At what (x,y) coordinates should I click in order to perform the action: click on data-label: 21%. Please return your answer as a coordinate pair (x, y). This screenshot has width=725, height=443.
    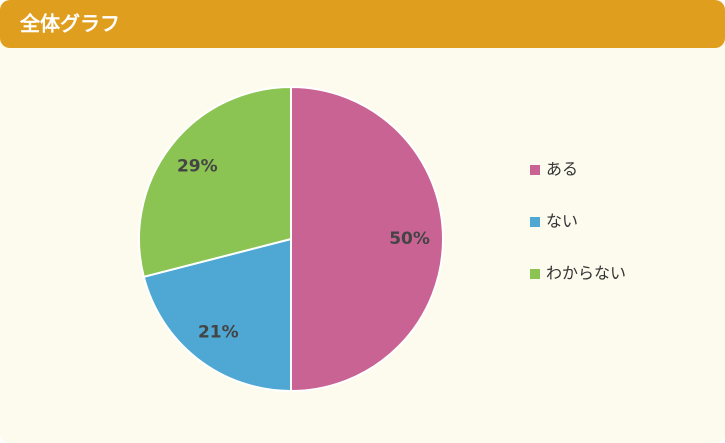
    Looking at the image, I should click on (218, 333).